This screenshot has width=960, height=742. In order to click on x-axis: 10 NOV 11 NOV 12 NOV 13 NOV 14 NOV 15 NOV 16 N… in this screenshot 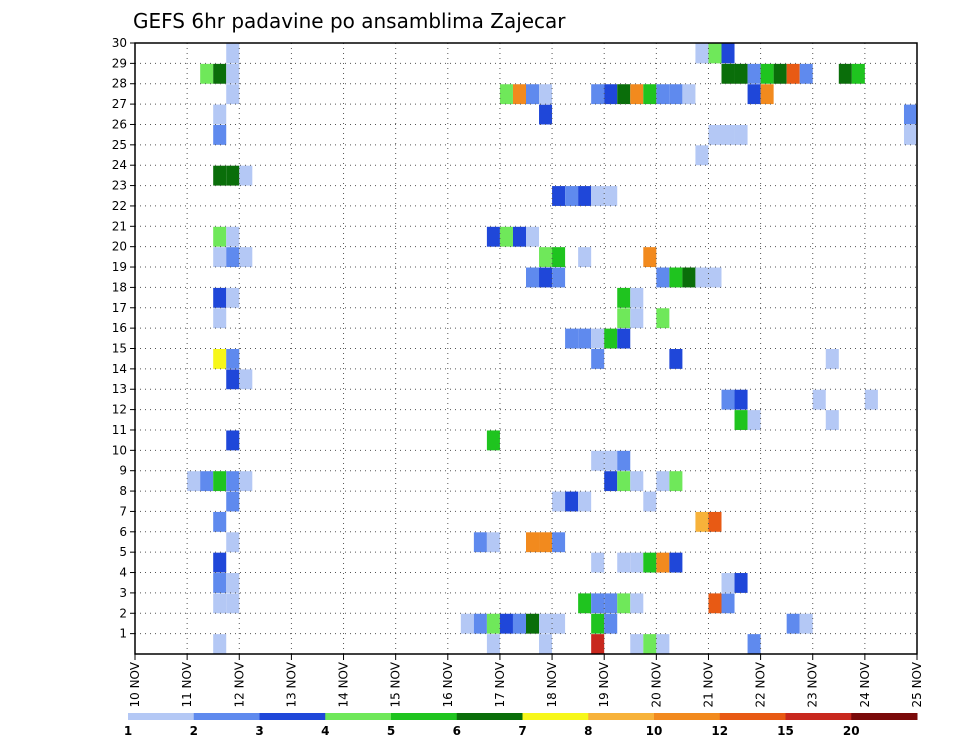, I will do `click(526, 681)`.